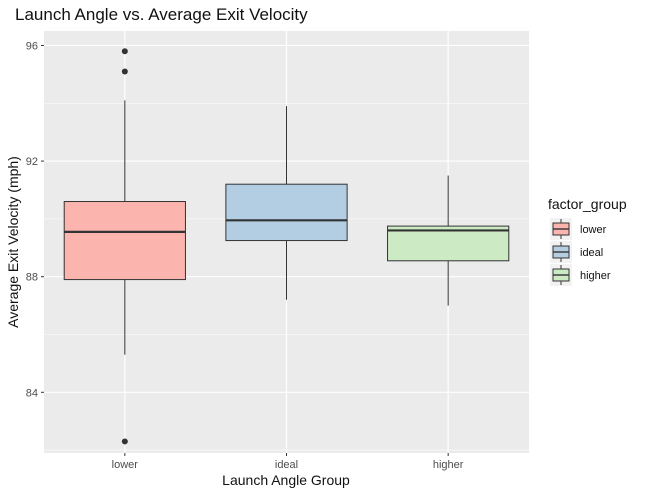 The image size is (647, 495). I want to click on x-axis-title: Launch Angle Group, so click(286, 480).